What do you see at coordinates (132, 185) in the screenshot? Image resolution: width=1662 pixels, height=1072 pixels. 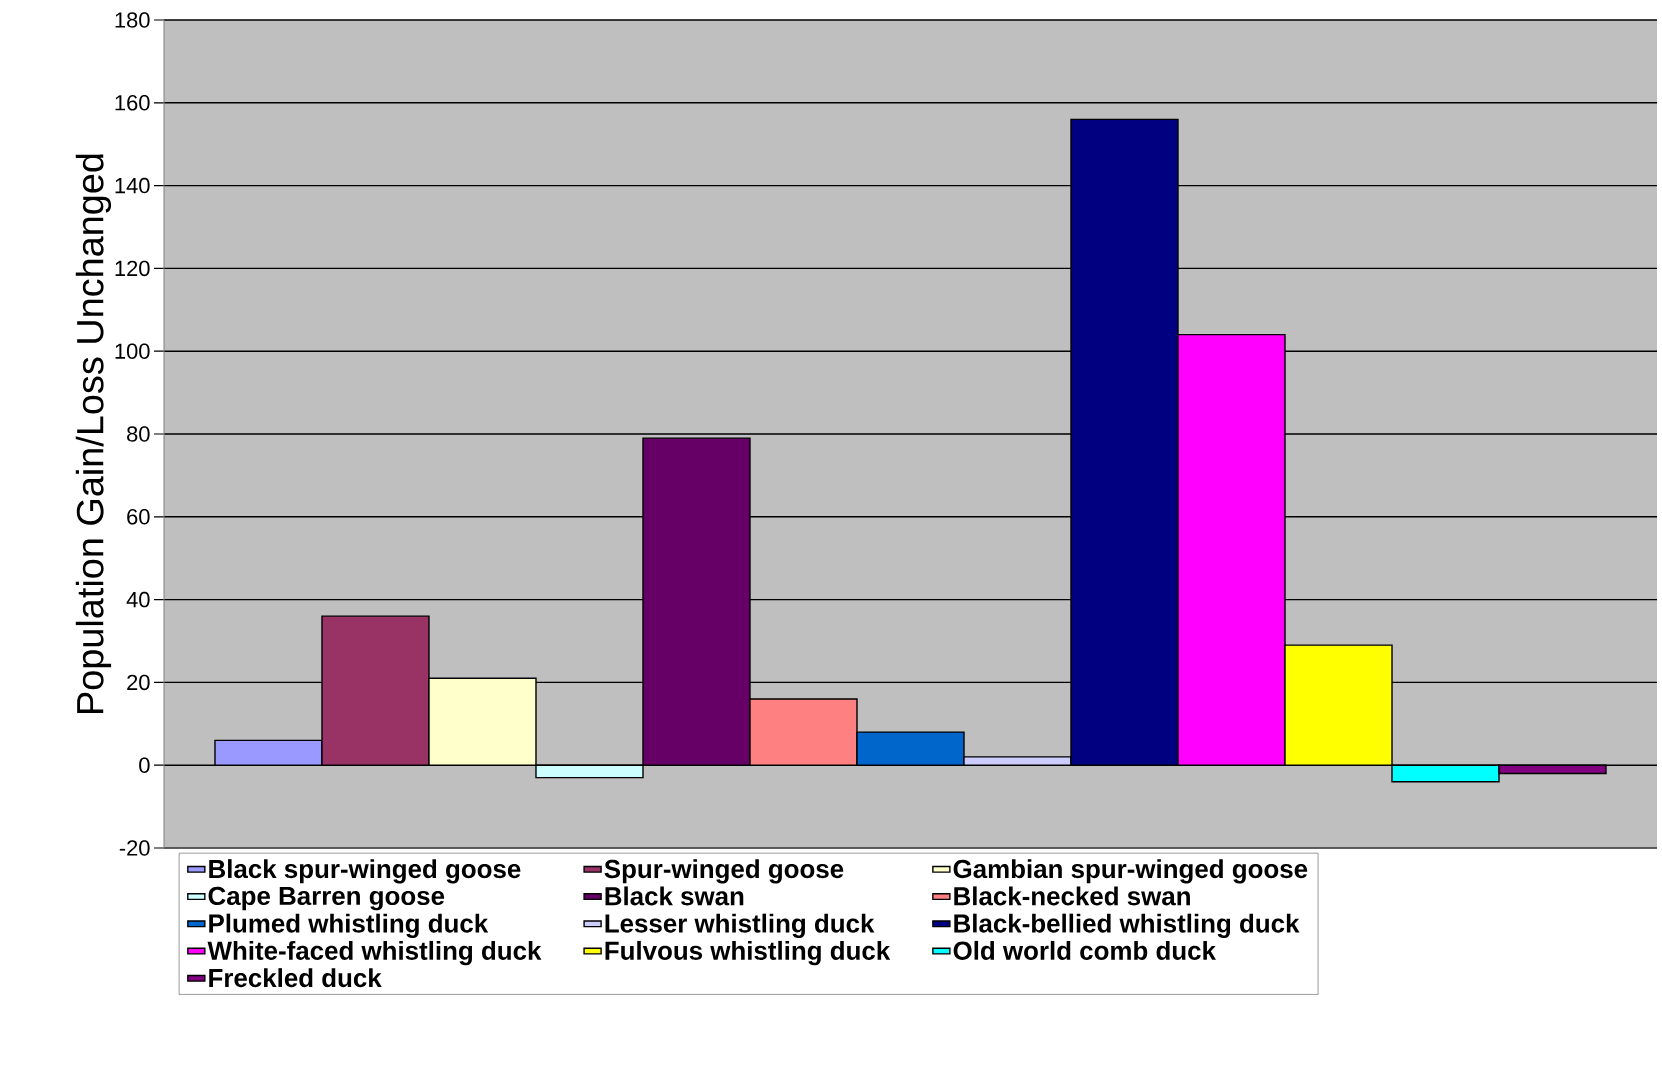 I see `y-tick-label: 140` at bounding box center [132, 185].